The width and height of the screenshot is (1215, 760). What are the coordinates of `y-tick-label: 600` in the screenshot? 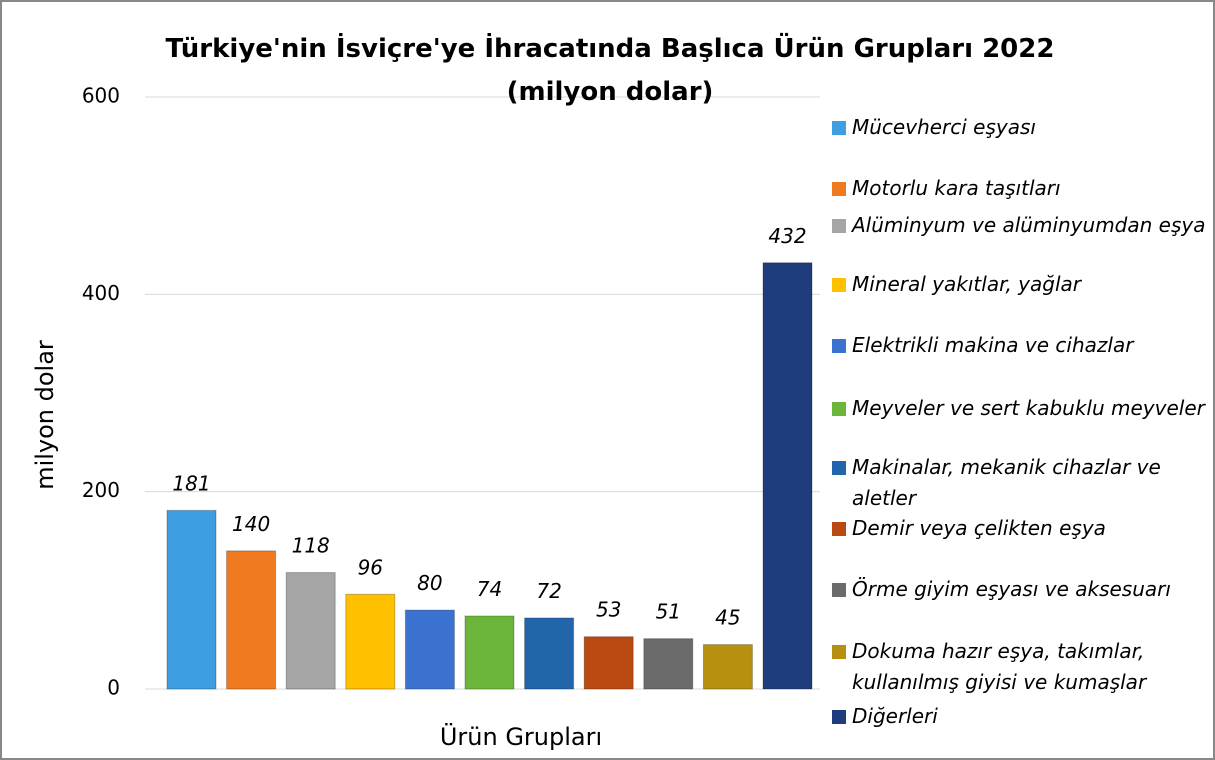 It's located at (101, 96).